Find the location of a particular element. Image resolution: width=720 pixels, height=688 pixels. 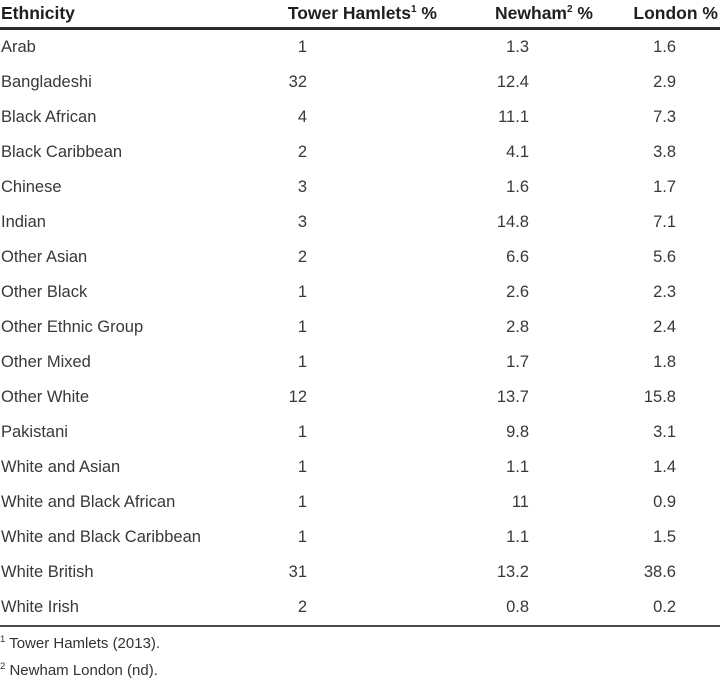

newham-value-cell: 2.6 is located at coordinates (517, 292).